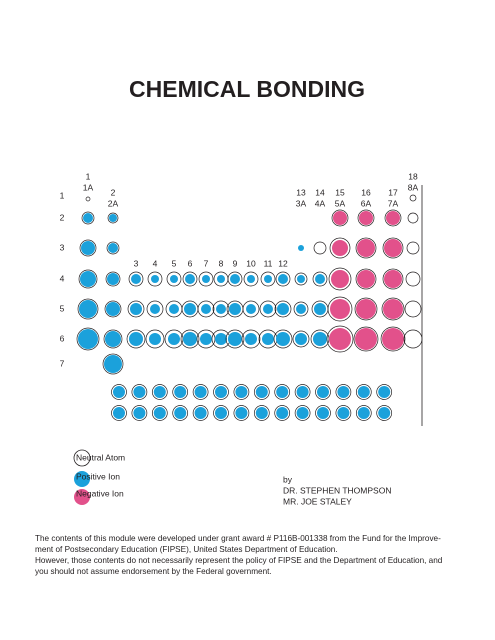  What do you see at coordinates (337, 490) in the screenshot?
I see `credit-author: DR. STEPHEN THOMPSON` at bounding box center [337, 490].